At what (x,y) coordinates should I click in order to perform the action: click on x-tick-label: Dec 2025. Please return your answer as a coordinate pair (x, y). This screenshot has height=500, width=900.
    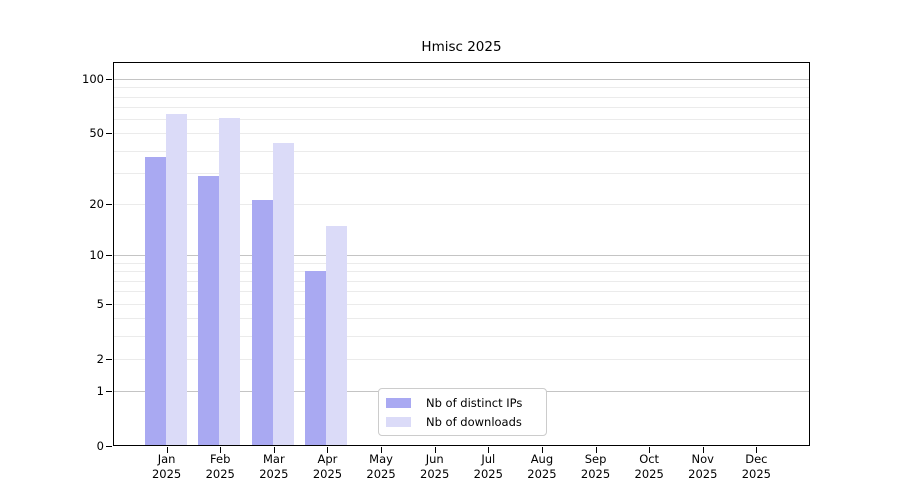
    Looking at the image, I should click on (756, 466).